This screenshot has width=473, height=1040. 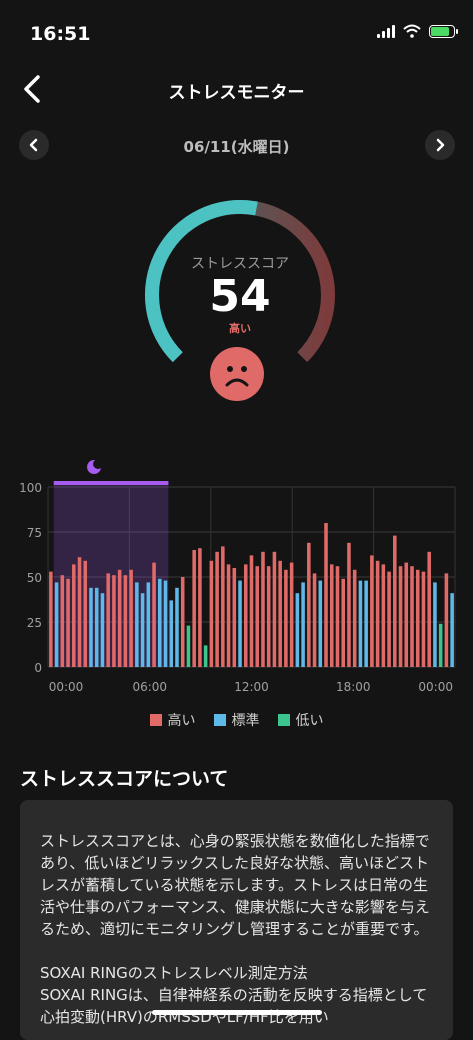 I want to click on y-tick-label: 75, so click(x=34, y=533).